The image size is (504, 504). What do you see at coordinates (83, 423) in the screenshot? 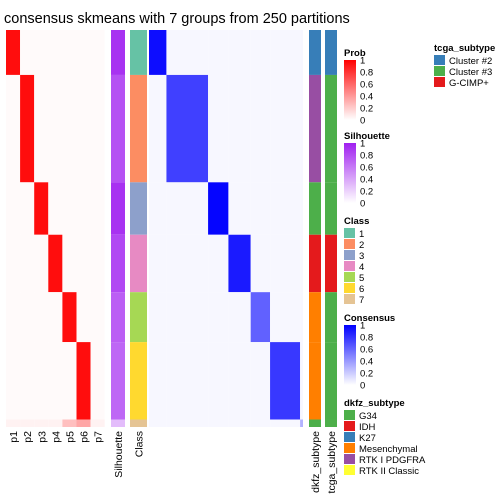
I see `prob-block-class7-p6` at bounding box center [83, 423].